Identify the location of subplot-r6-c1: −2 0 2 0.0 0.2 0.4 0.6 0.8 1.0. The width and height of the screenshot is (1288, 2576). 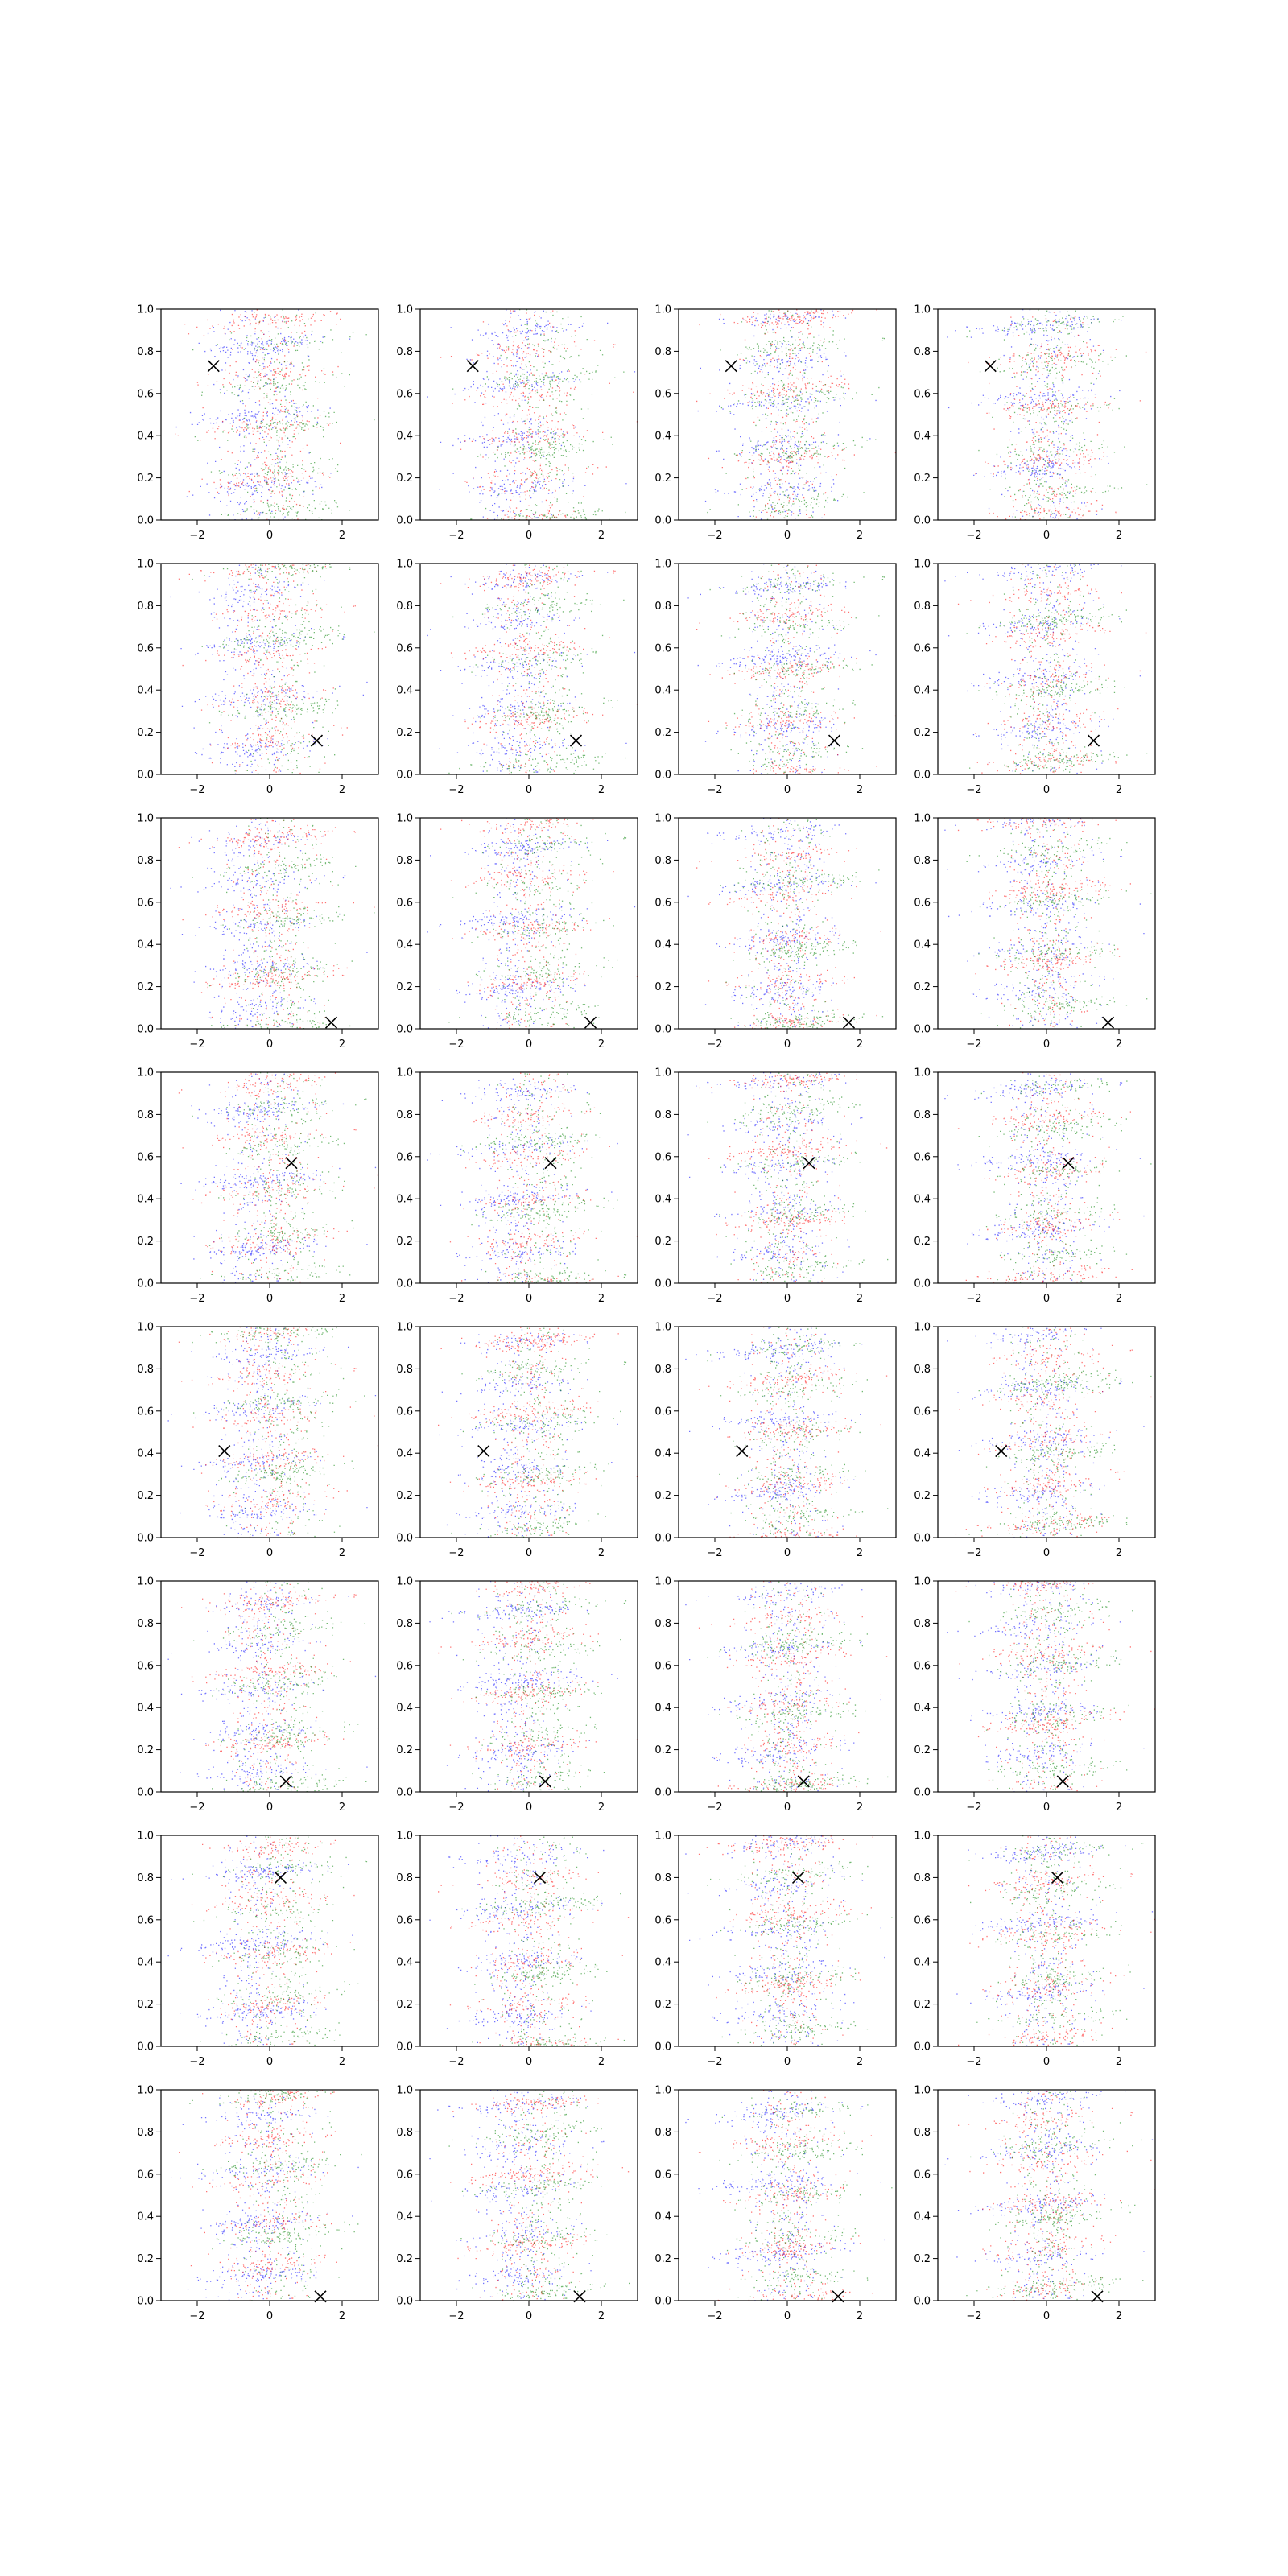
(258, 1695).